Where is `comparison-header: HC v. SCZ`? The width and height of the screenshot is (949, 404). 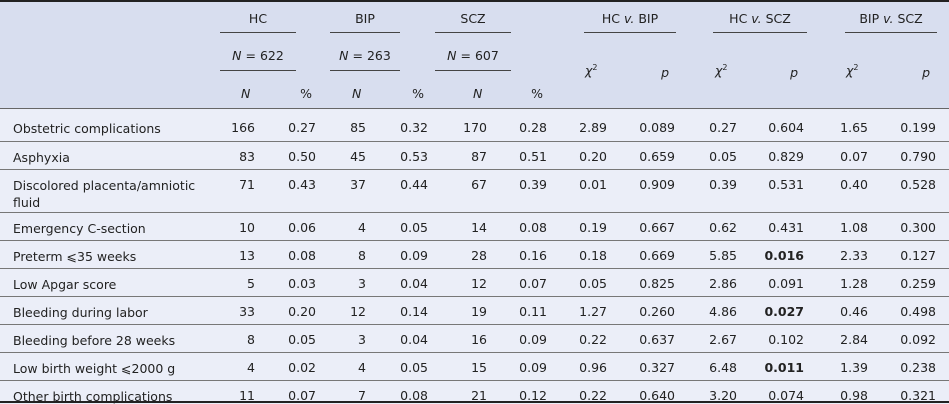 comparison-header: HC v. SCZ is located at coordinates (760, 18).